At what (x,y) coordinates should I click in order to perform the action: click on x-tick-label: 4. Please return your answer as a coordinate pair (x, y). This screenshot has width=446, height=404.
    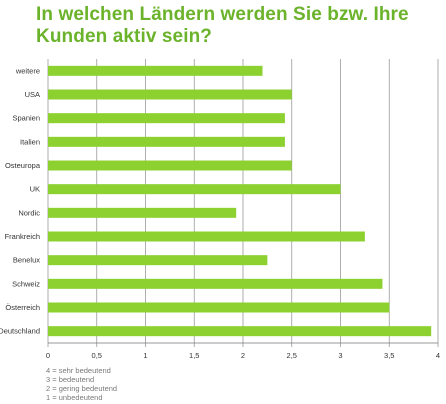
    Looking at the image, I should click on (438, 355).